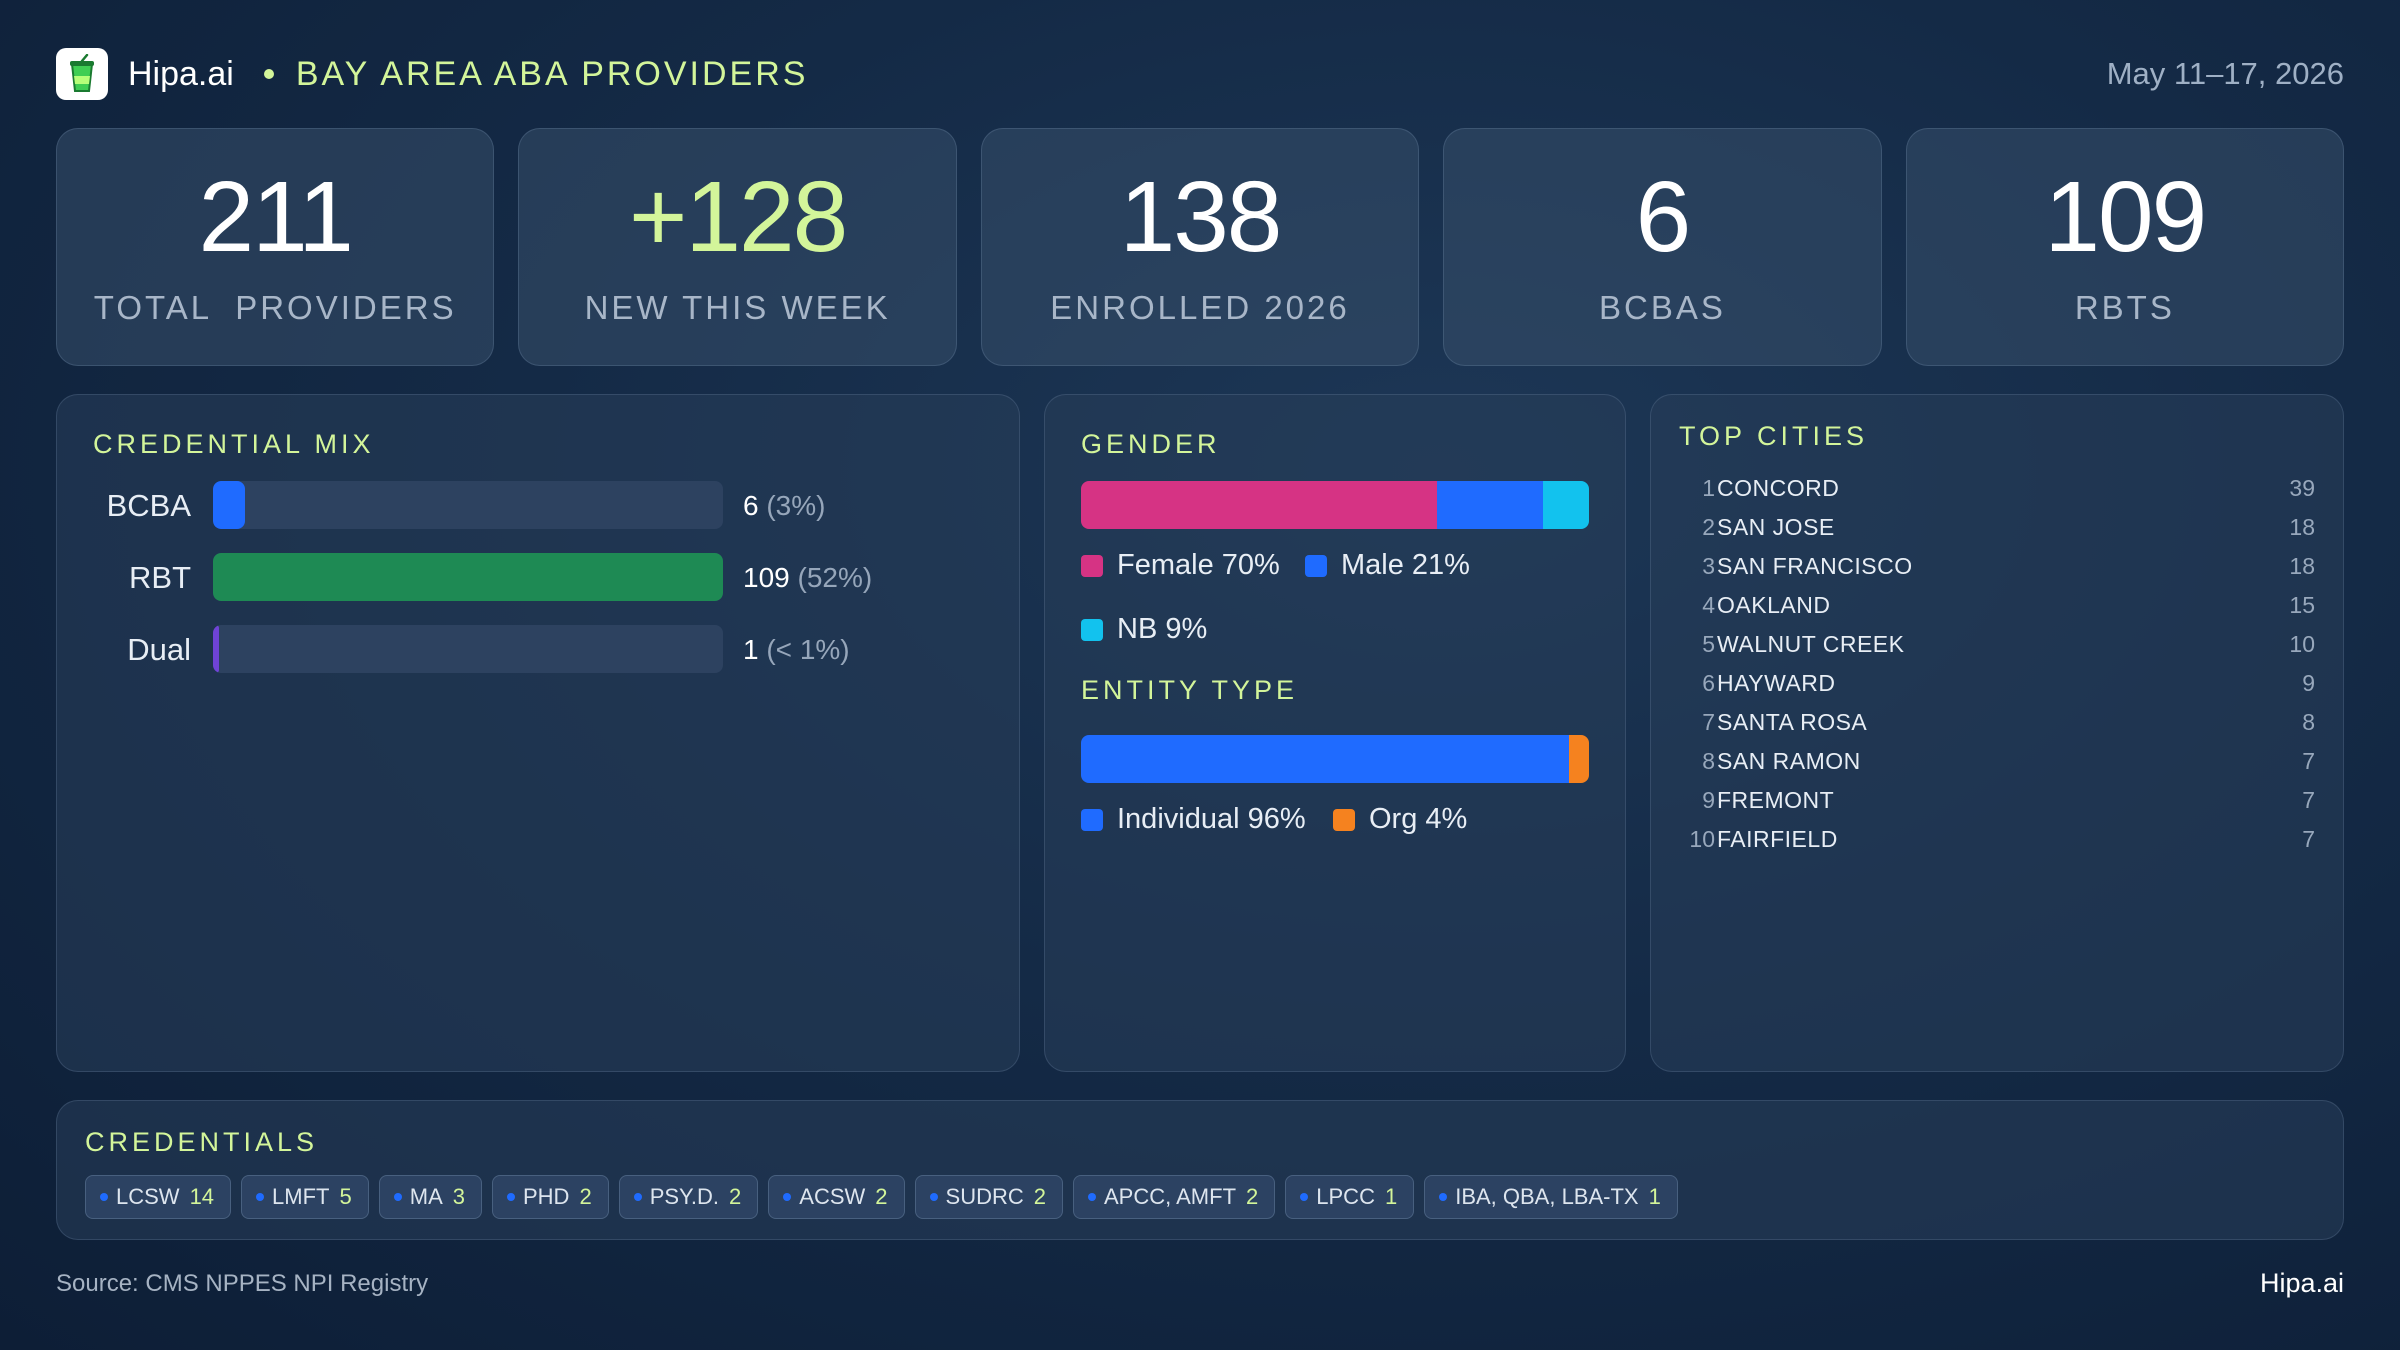  What do you see at coordinates (2308, 683) in the screenshot?
I see `city-count: 9` at bounding box center [2308, 683].